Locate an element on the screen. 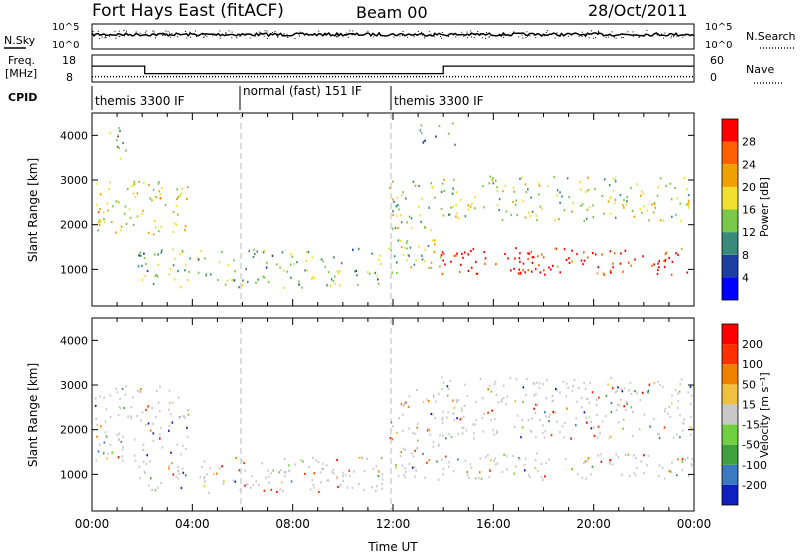 This screenshot has width=800, height=554. cpid-segment-2: normal (fast) 151 IF is located at coordinates (302, 91).